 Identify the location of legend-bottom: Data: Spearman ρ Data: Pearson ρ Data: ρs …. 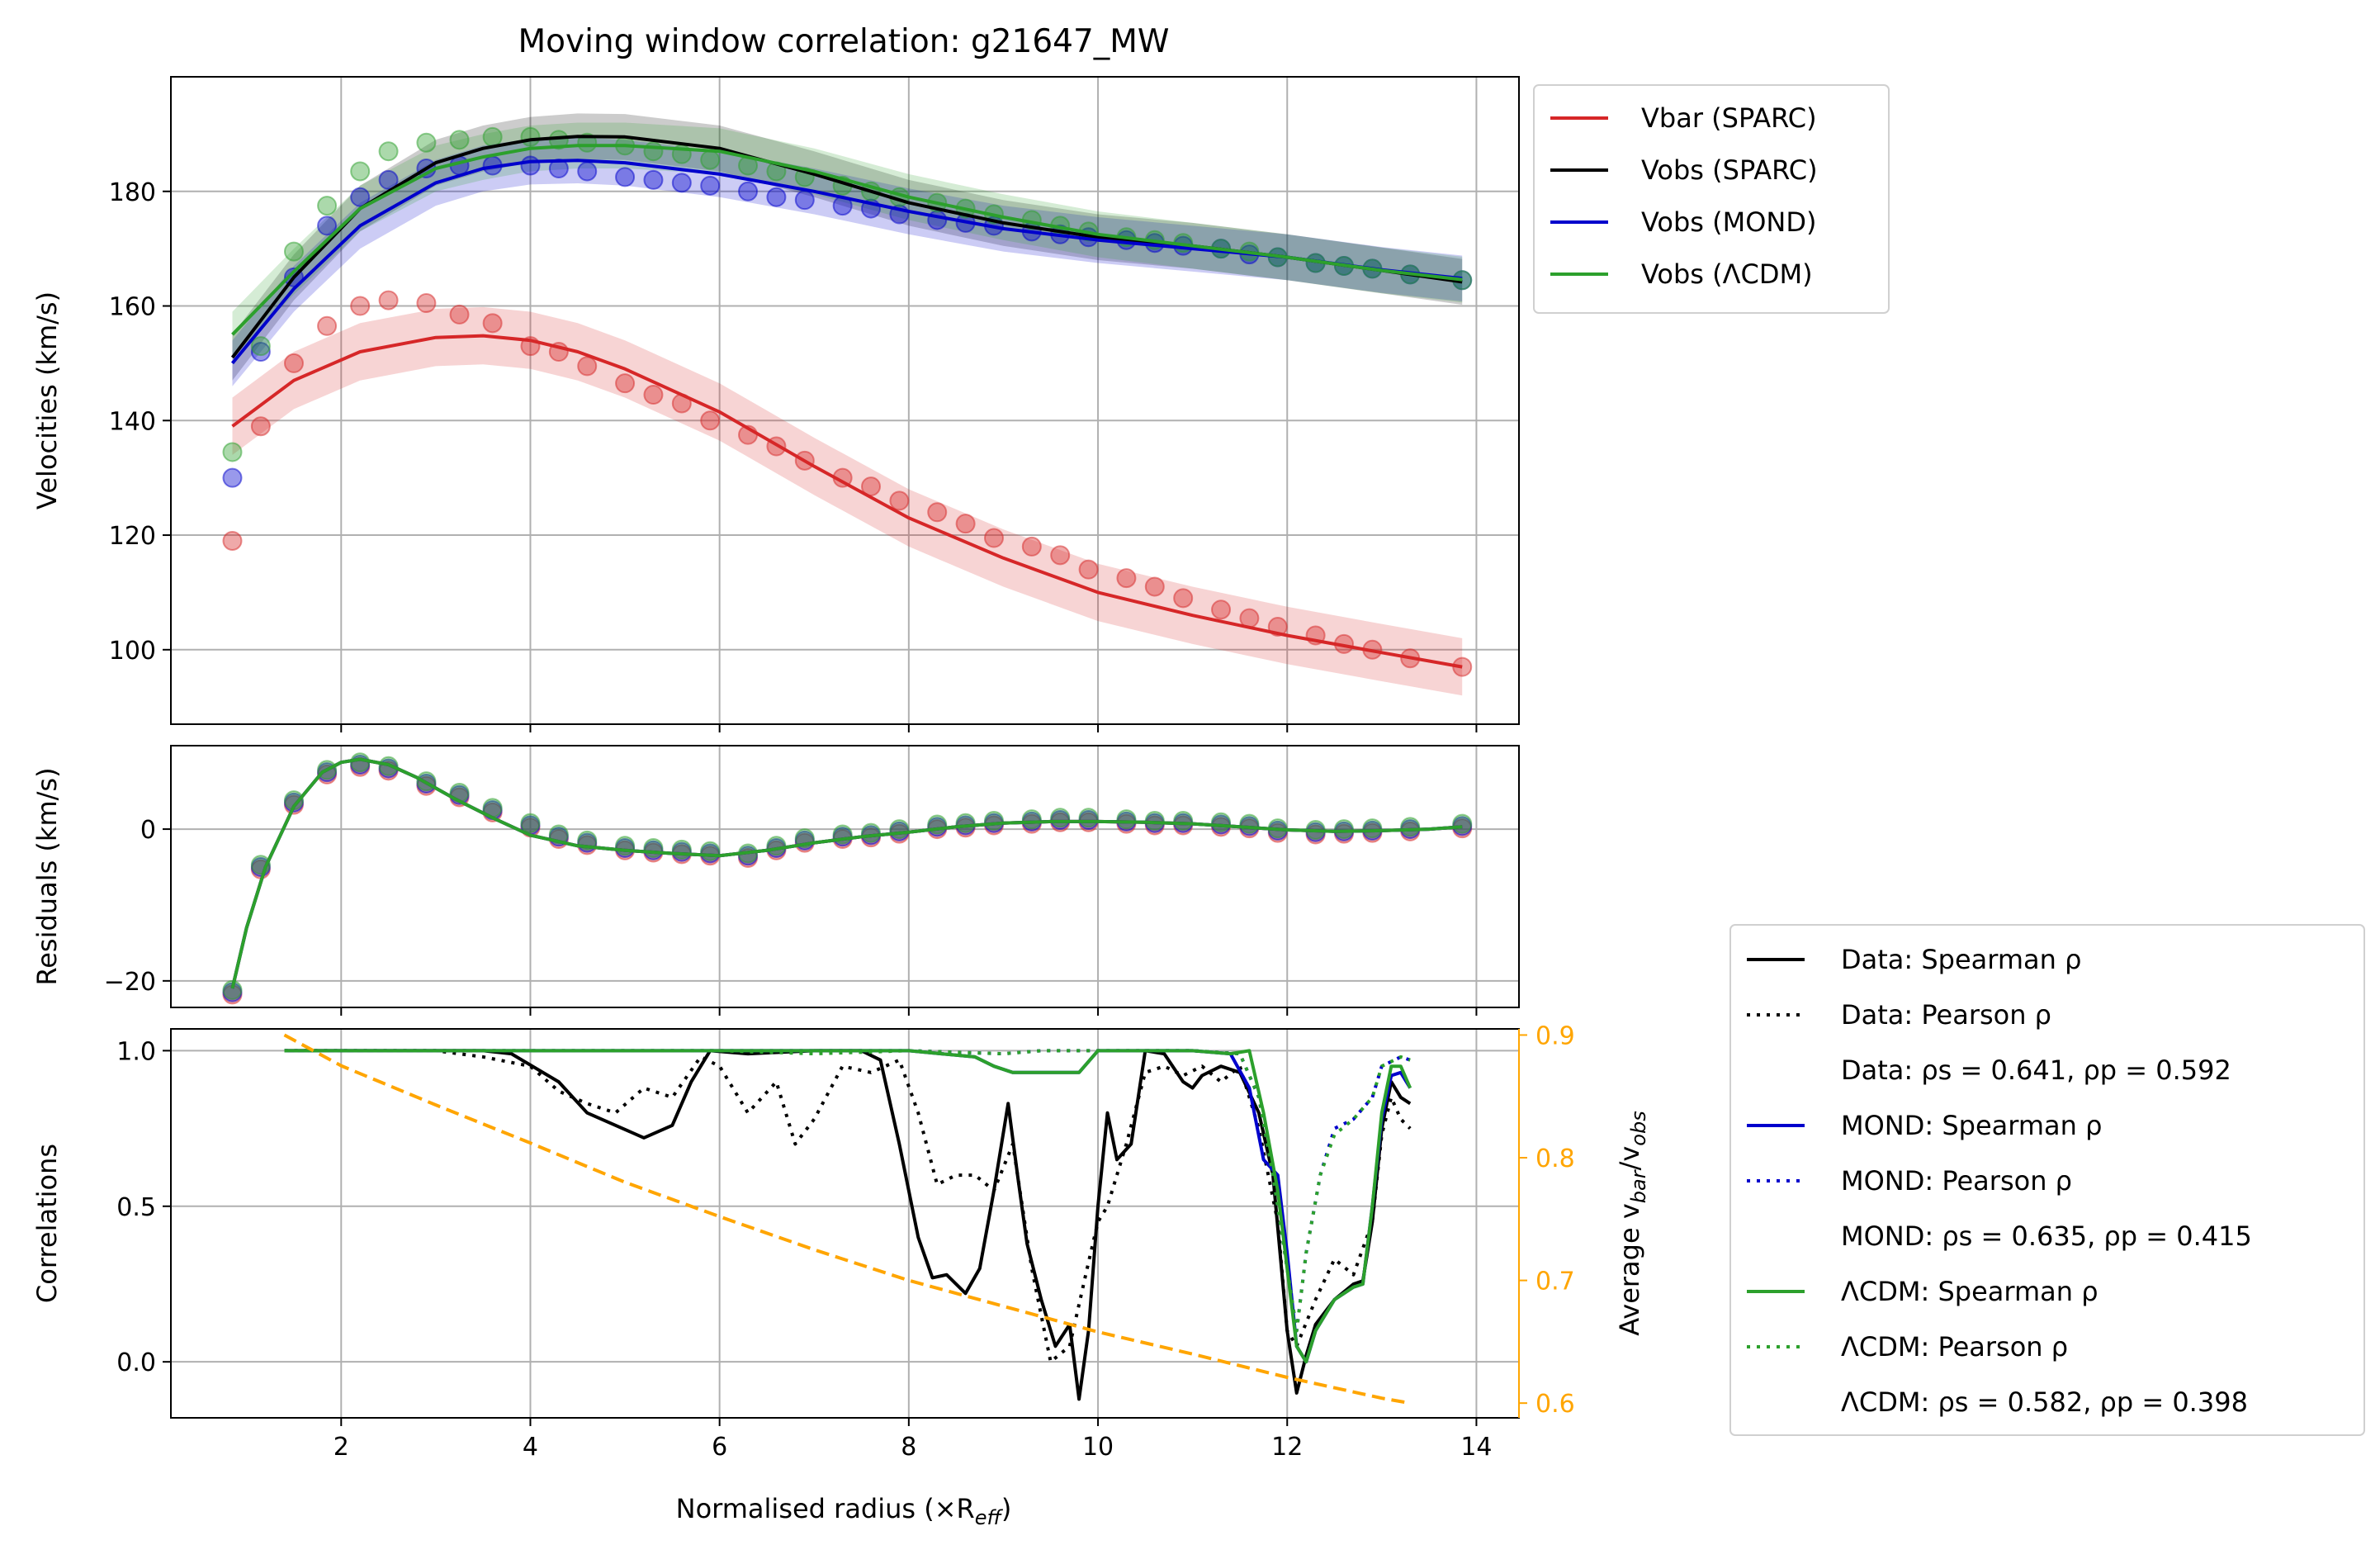
(2047, 1180).